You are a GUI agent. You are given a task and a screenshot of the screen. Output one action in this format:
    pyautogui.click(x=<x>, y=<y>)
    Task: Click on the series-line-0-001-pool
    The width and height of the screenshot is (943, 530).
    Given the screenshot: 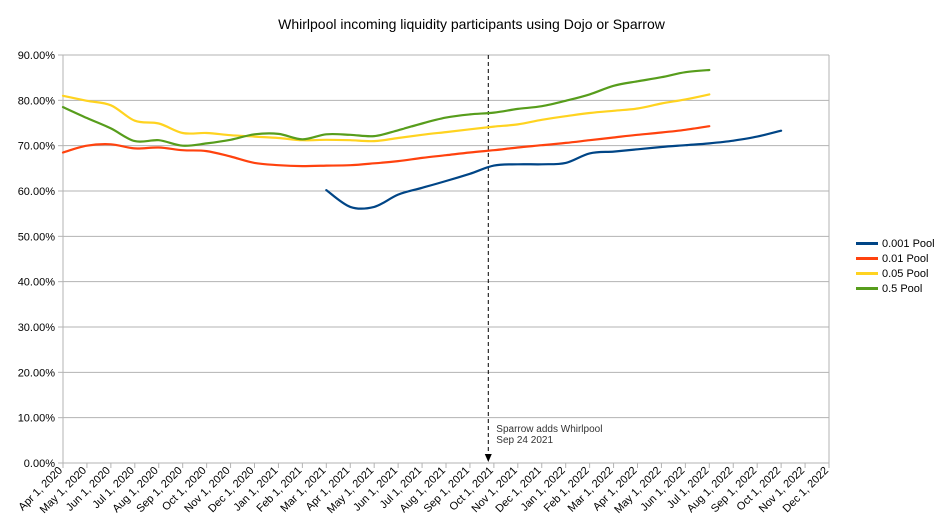 What is the action you would take?
    pyautogui.click(x=554, y=169)
    